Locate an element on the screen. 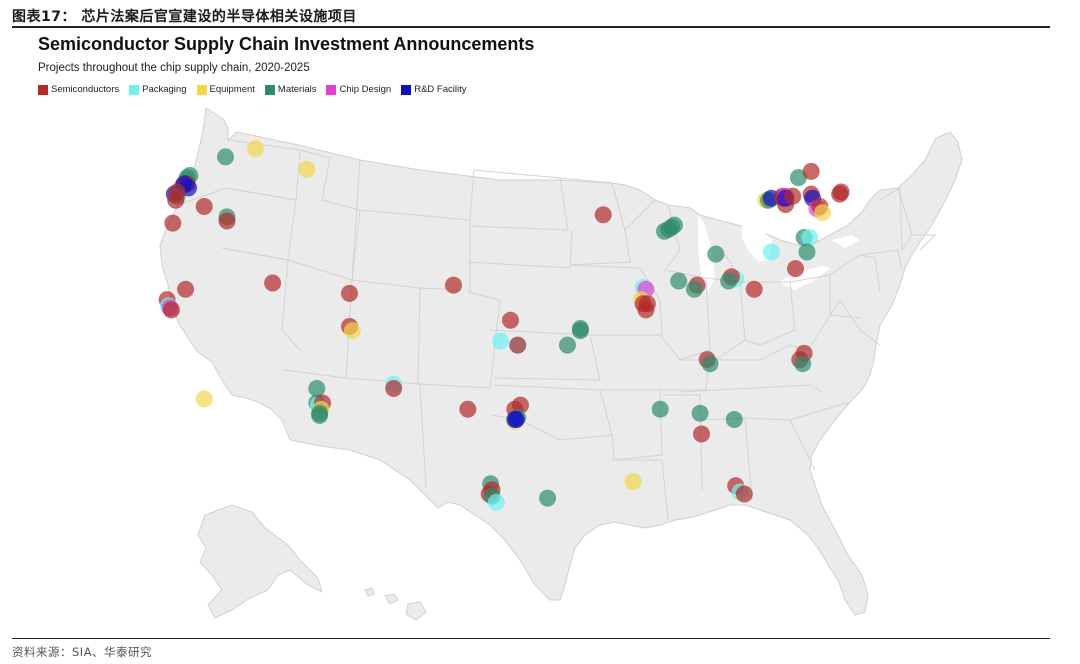  lake-ontario is located at coordinates (846, 241).